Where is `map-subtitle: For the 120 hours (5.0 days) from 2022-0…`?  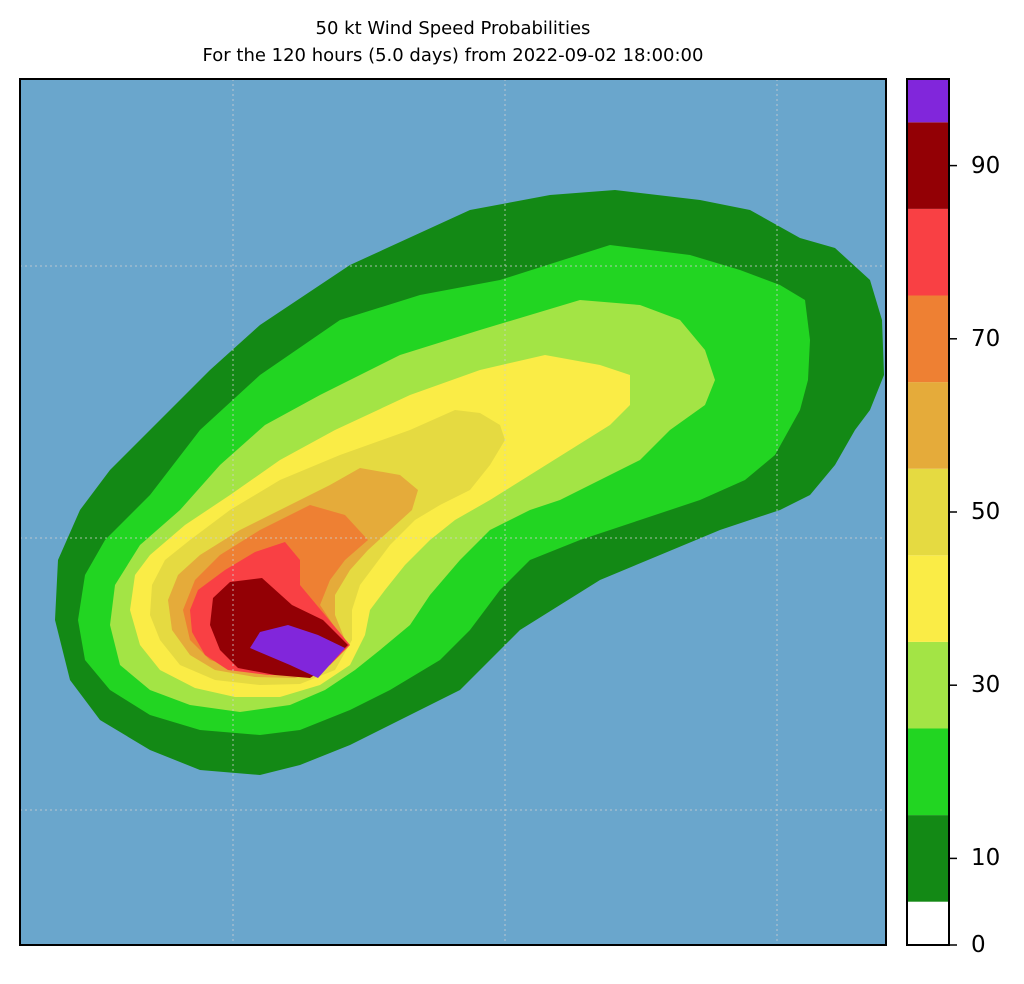
map-subtitle: For the 120 hours (5.0 days) from 2022-0… is located at coordinates (453, 55).